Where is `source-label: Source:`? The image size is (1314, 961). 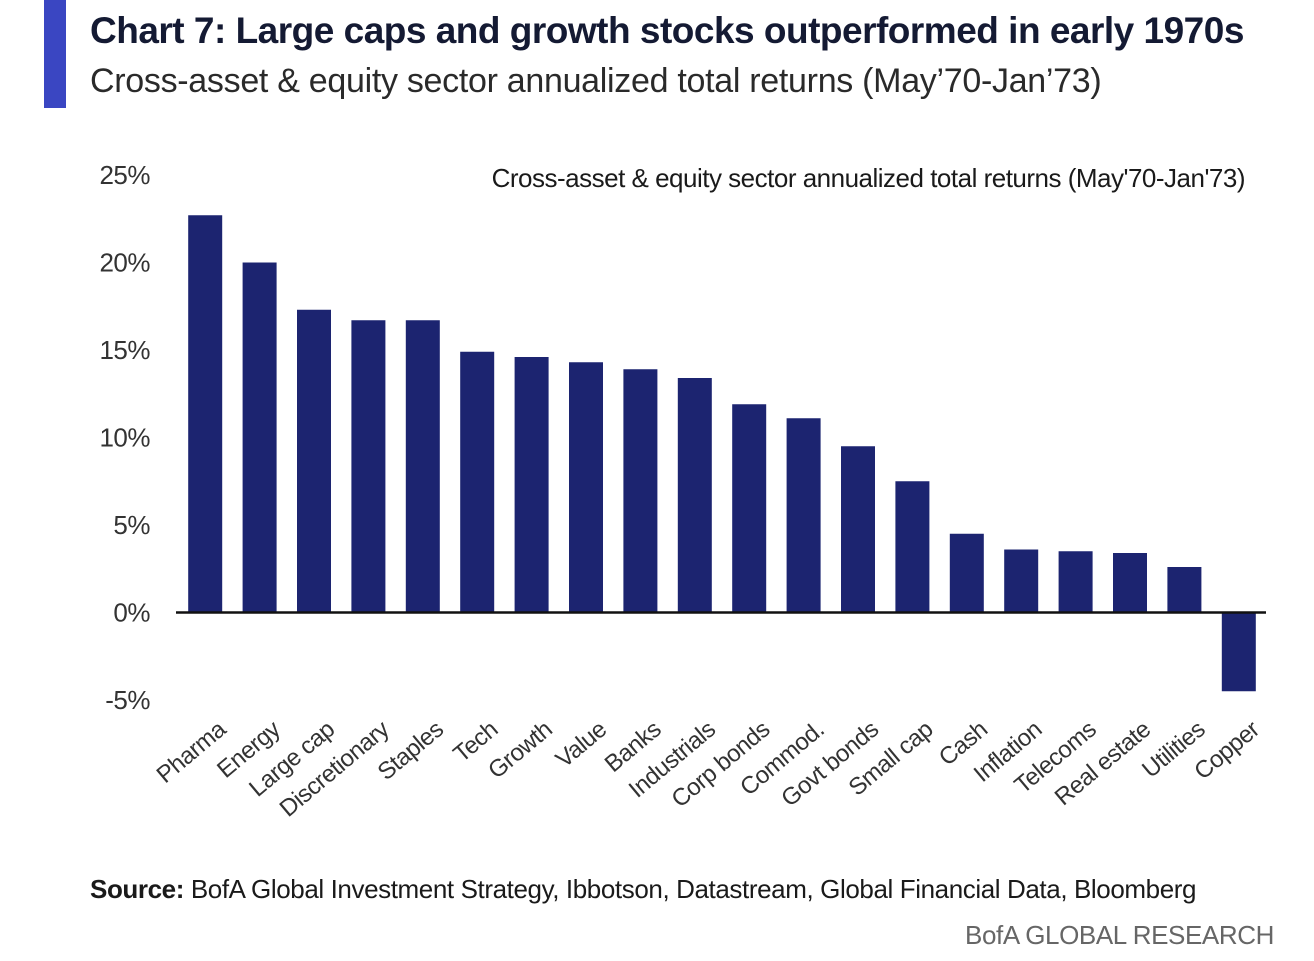
source-label: Source: is located at coordinates (137, 889).